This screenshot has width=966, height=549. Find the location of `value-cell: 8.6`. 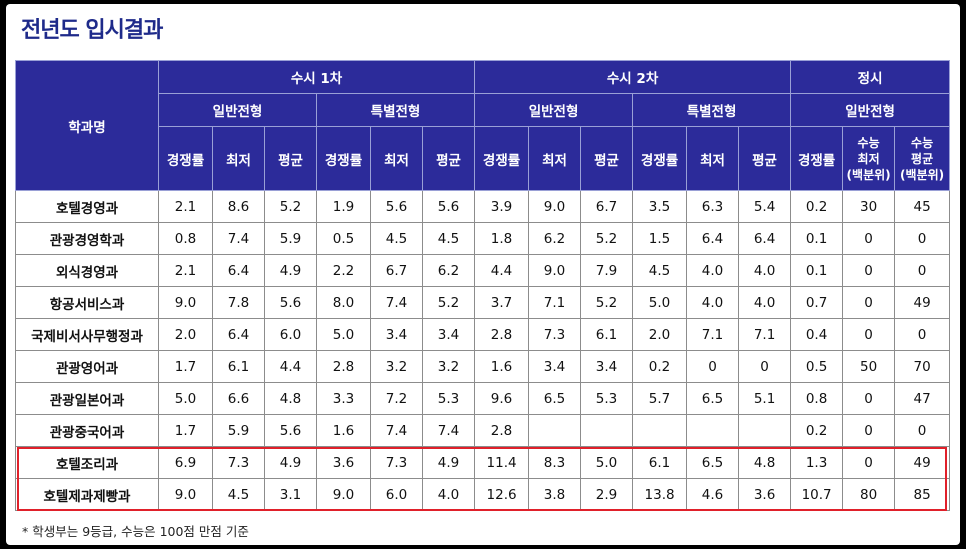

value-cell: 8.6 is located at coordinates (238, 206).